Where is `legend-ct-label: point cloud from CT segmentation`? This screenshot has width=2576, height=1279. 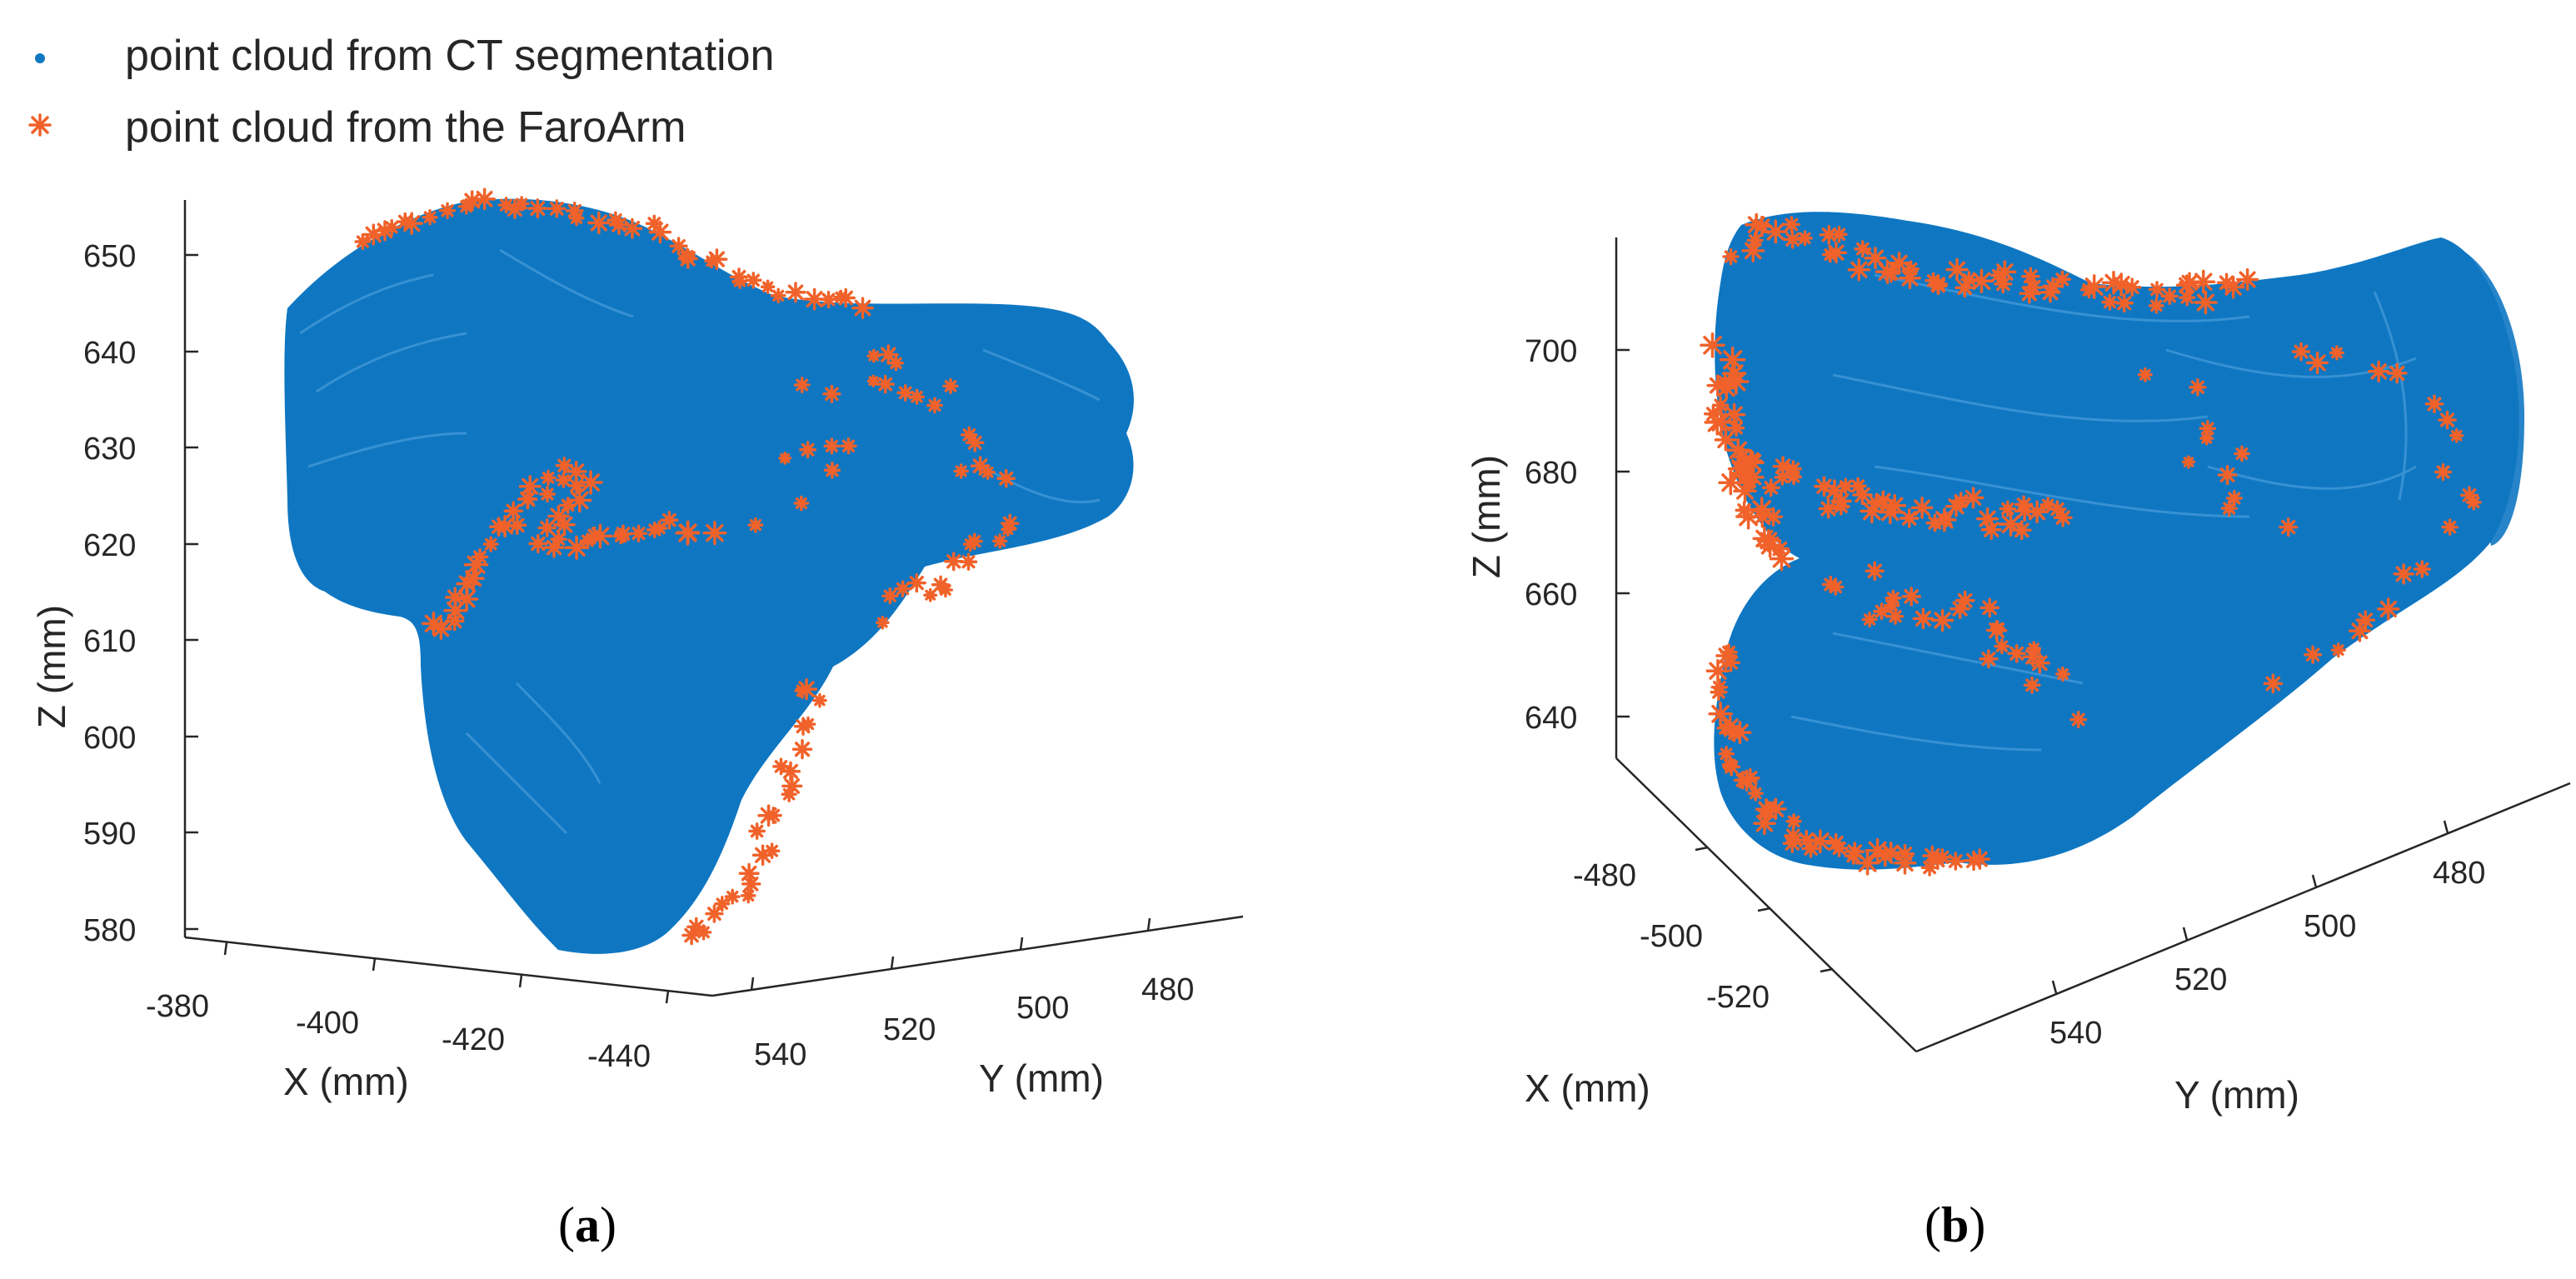 legend-ct-label: point cloud from CT segmentation is located at coordinates (449, 56).